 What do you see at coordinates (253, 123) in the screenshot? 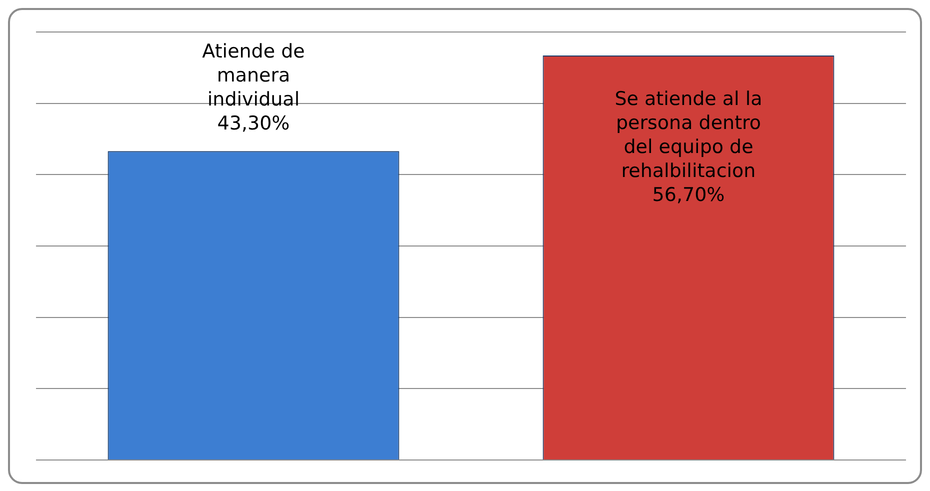
I see `data-label: 43,30%` at bounding box center [253, 123].